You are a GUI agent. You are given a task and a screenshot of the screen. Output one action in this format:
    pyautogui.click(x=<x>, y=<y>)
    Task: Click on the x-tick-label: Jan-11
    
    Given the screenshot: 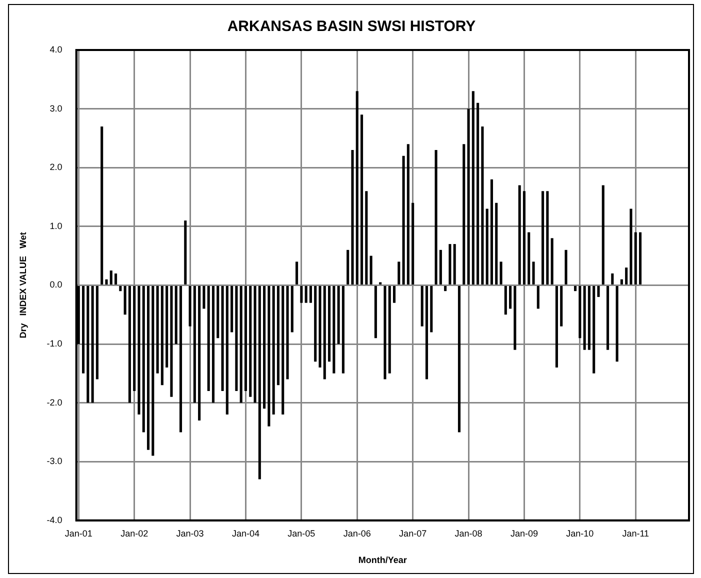 What is the action you would take?
    pyautogui.click(x=636, y=533)
    